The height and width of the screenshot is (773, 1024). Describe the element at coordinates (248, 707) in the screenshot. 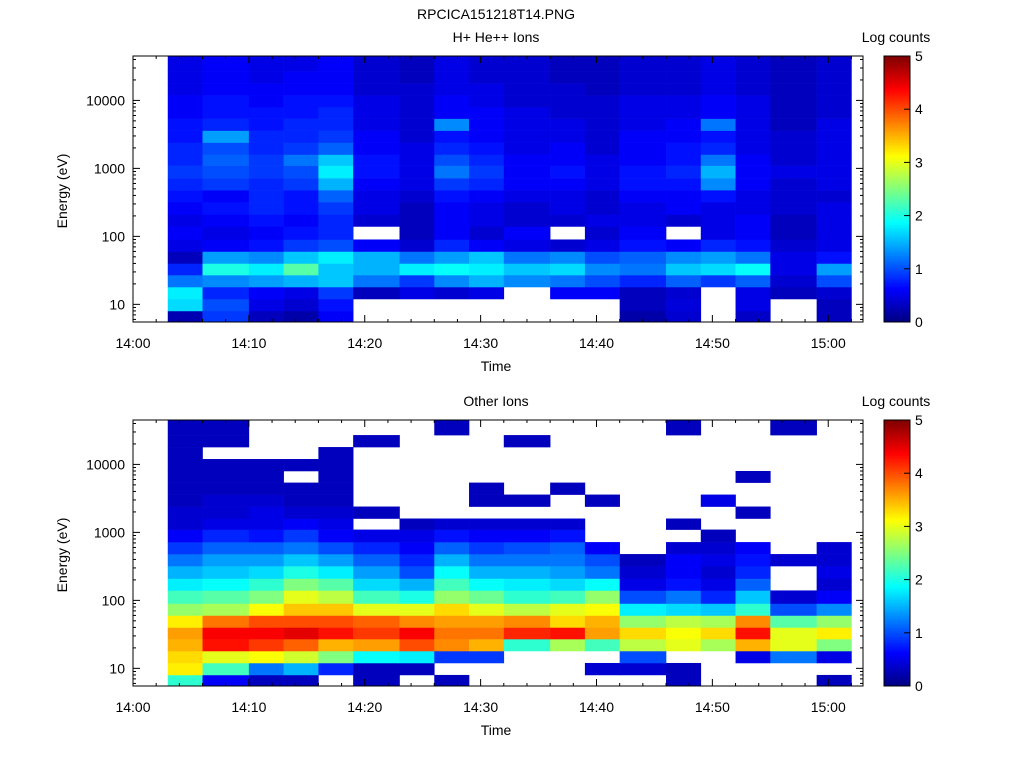

I see `x-tick-label: 14:10` at that location.